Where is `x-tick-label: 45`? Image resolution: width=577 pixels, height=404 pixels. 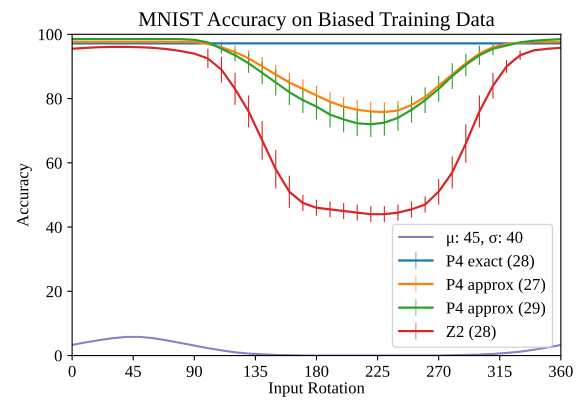
x-tick-label: 45 is located at coordinates (133, 371).